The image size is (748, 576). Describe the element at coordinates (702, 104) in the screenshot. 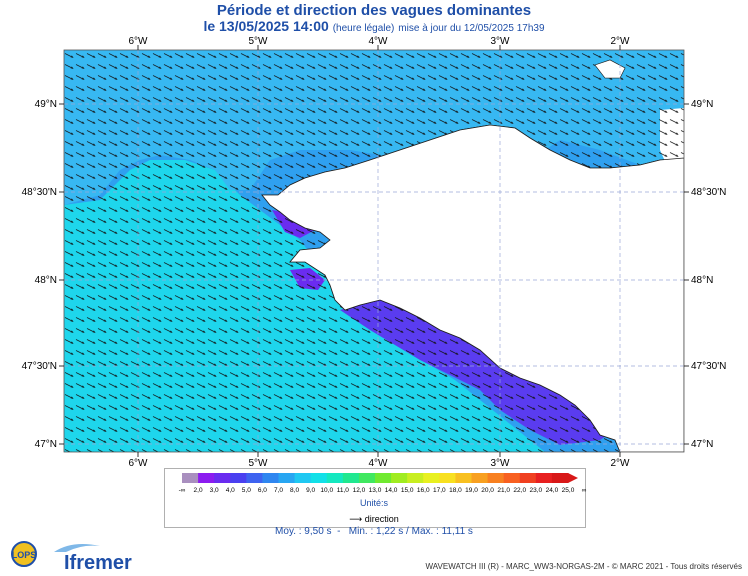

I see `lat-label-right: 49°N` at that location.